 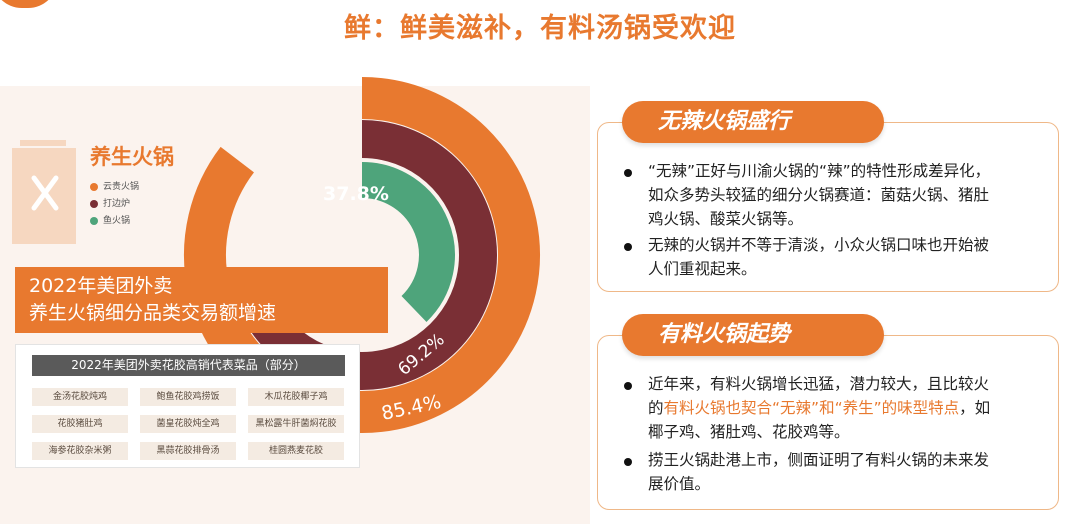 I want to click on dish-cell: 金汤花胶炖鸡, so click(x=80, y=397).